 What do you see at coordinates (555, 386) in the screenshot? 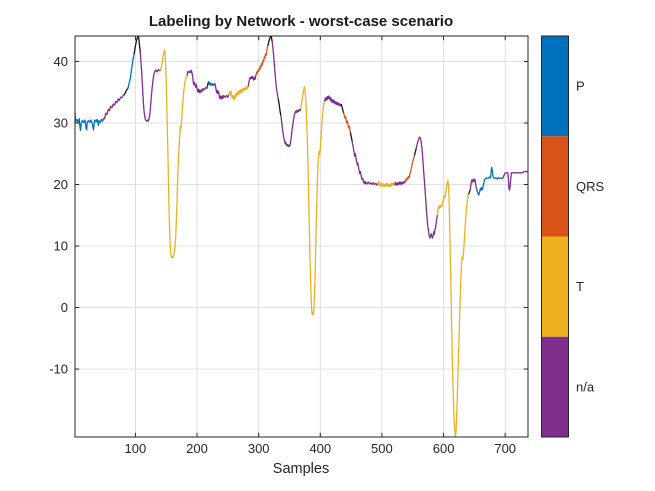
I see `colorbar-segment-n/a` at bounding box center [555, 386].